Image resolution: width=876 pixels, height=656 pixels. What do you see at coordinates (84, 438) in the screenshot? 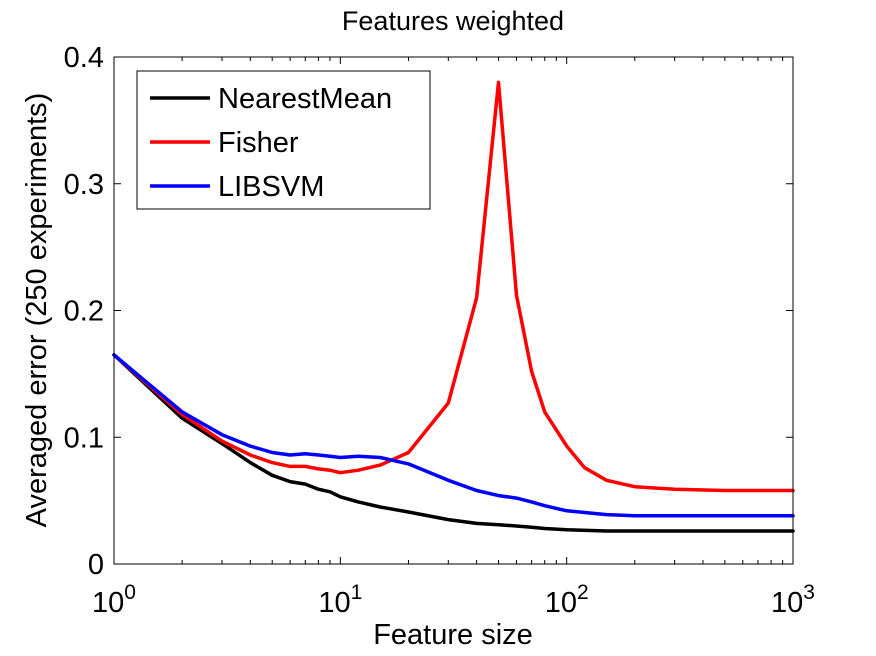
I see `y-tick-label: 0.1` at bounding box center [84, 438].